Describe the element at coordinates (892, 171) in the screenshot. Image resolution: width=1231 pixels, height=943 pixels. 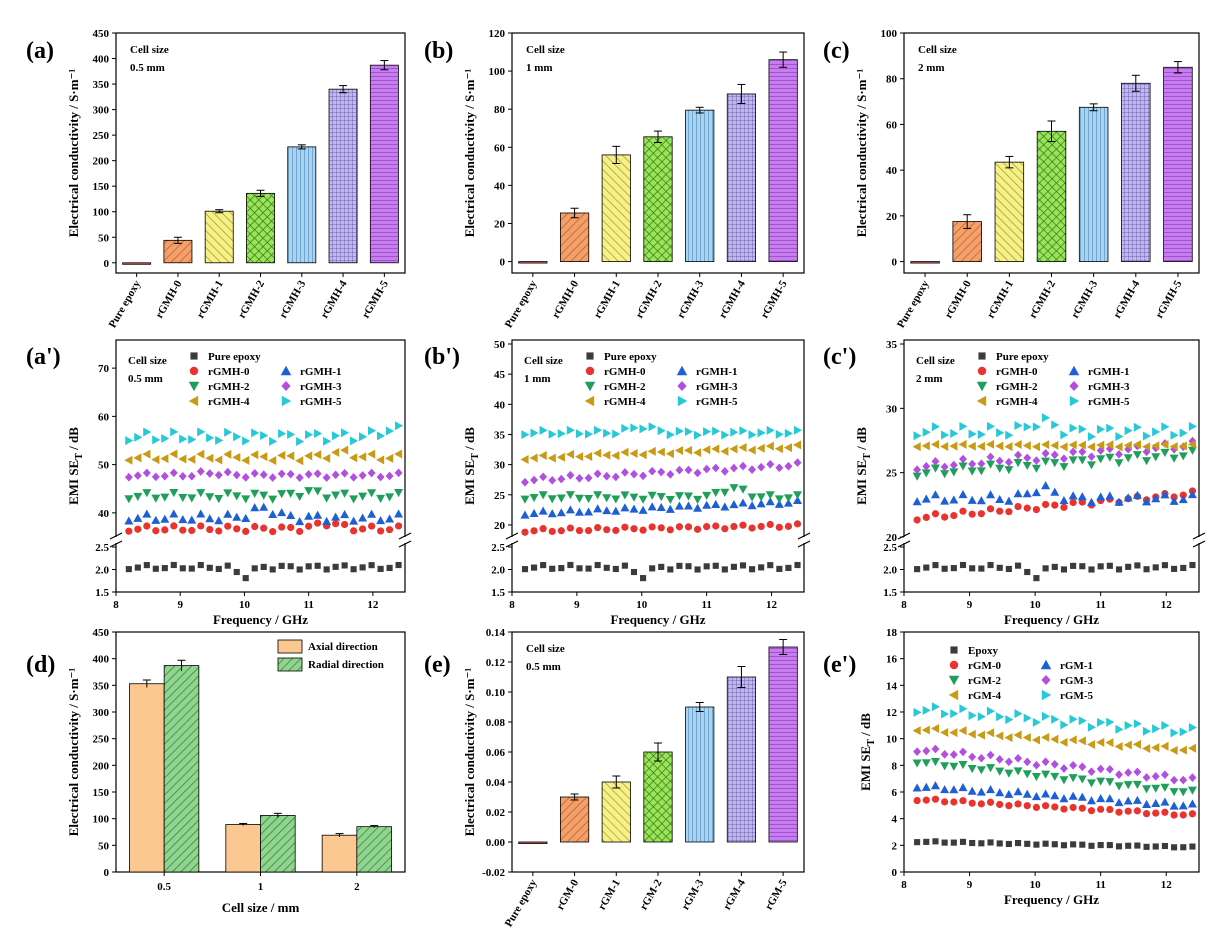
I see `y-tick-label: 40` at that location.